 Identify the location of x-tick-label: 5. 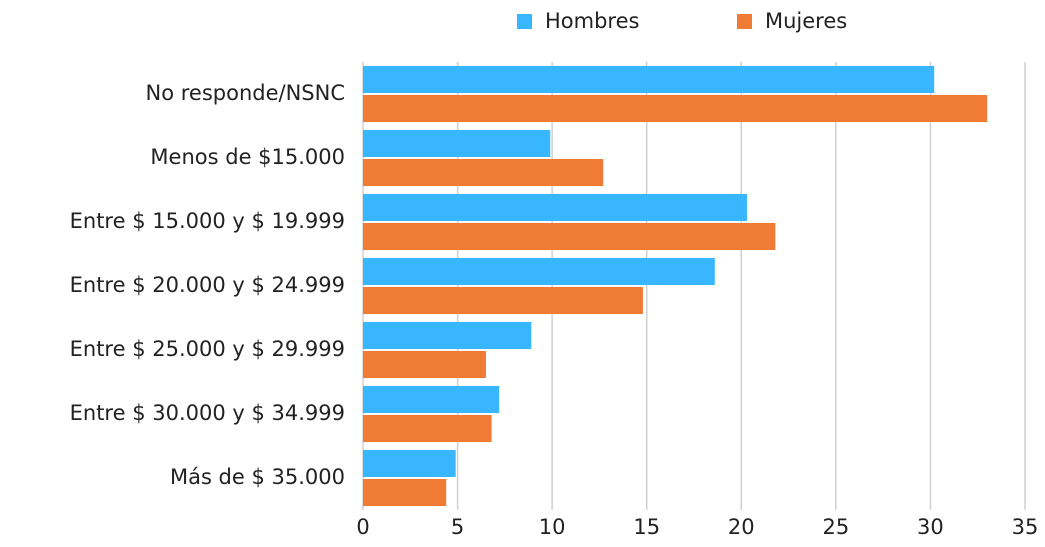
(457, 527).